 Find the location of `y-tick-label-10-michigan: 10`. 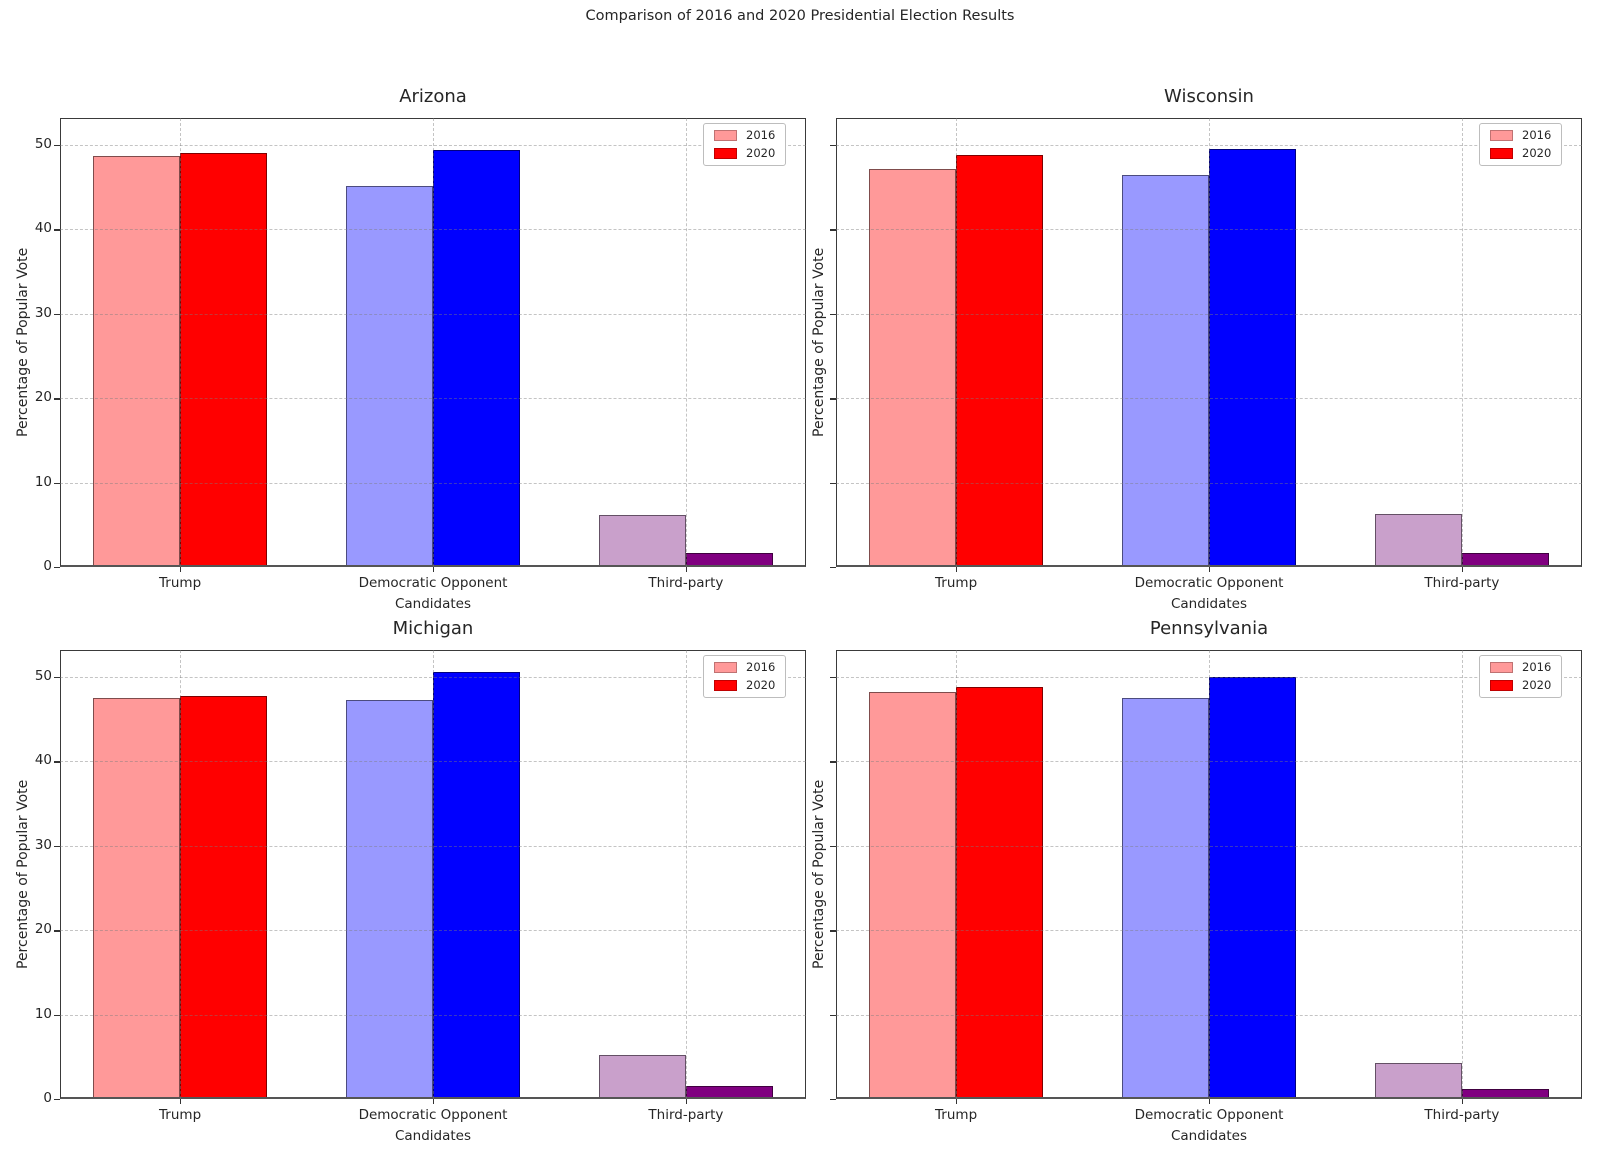

y-tick-label-10-michigan: 10 is located at coordinates (43, 1013).